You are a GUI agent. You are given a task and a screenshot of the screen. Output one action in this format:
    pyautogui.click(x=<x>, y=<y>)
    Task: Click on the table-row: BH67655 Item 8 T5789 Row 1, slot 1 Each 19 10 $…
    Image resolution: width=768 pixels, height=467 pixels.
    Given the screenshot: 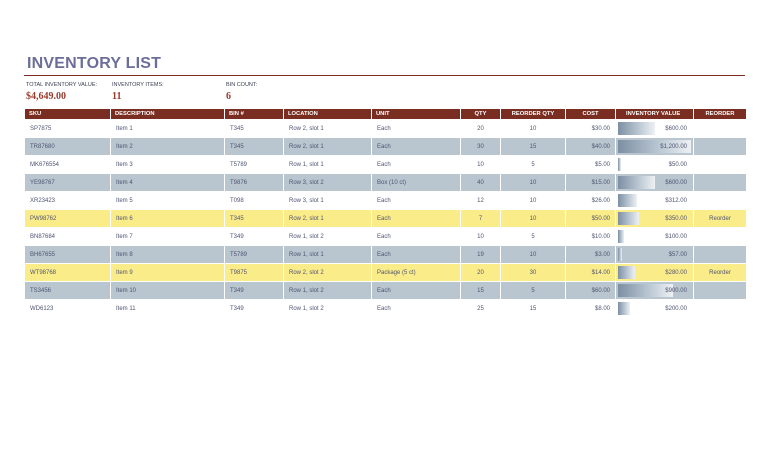 What is the action you would take?
    pyautogui.click(x=385, y=254)
    